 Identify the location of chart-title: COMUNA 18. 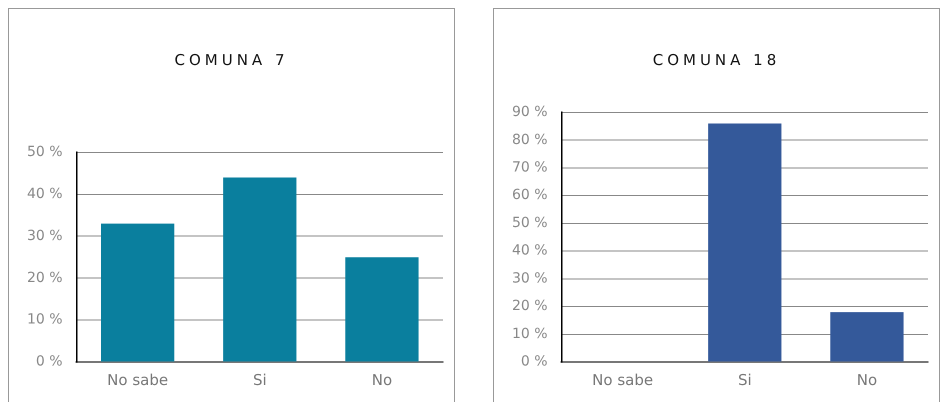
(717, 60).